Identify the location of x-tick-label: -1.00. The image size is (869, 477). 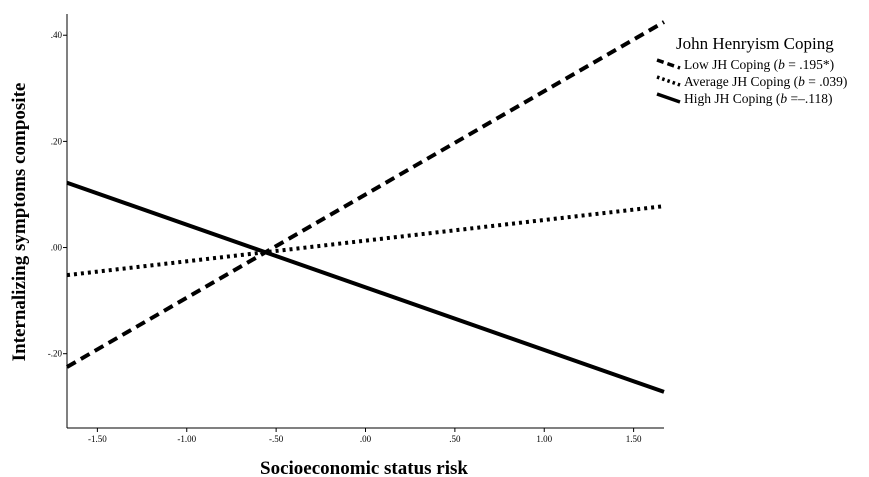
(186, 439).